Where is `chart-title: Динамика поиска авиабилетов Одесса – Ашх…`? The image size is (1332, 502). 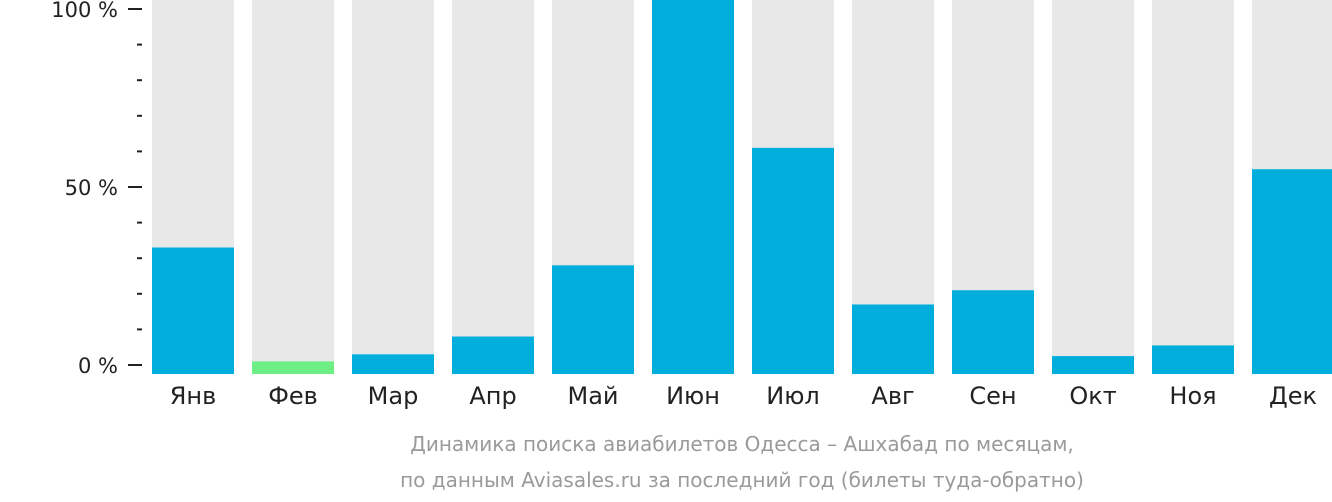 chart-title: Динамика поиска авиабилетов Одесса – Ашх… is located at coordinates (742, 444).